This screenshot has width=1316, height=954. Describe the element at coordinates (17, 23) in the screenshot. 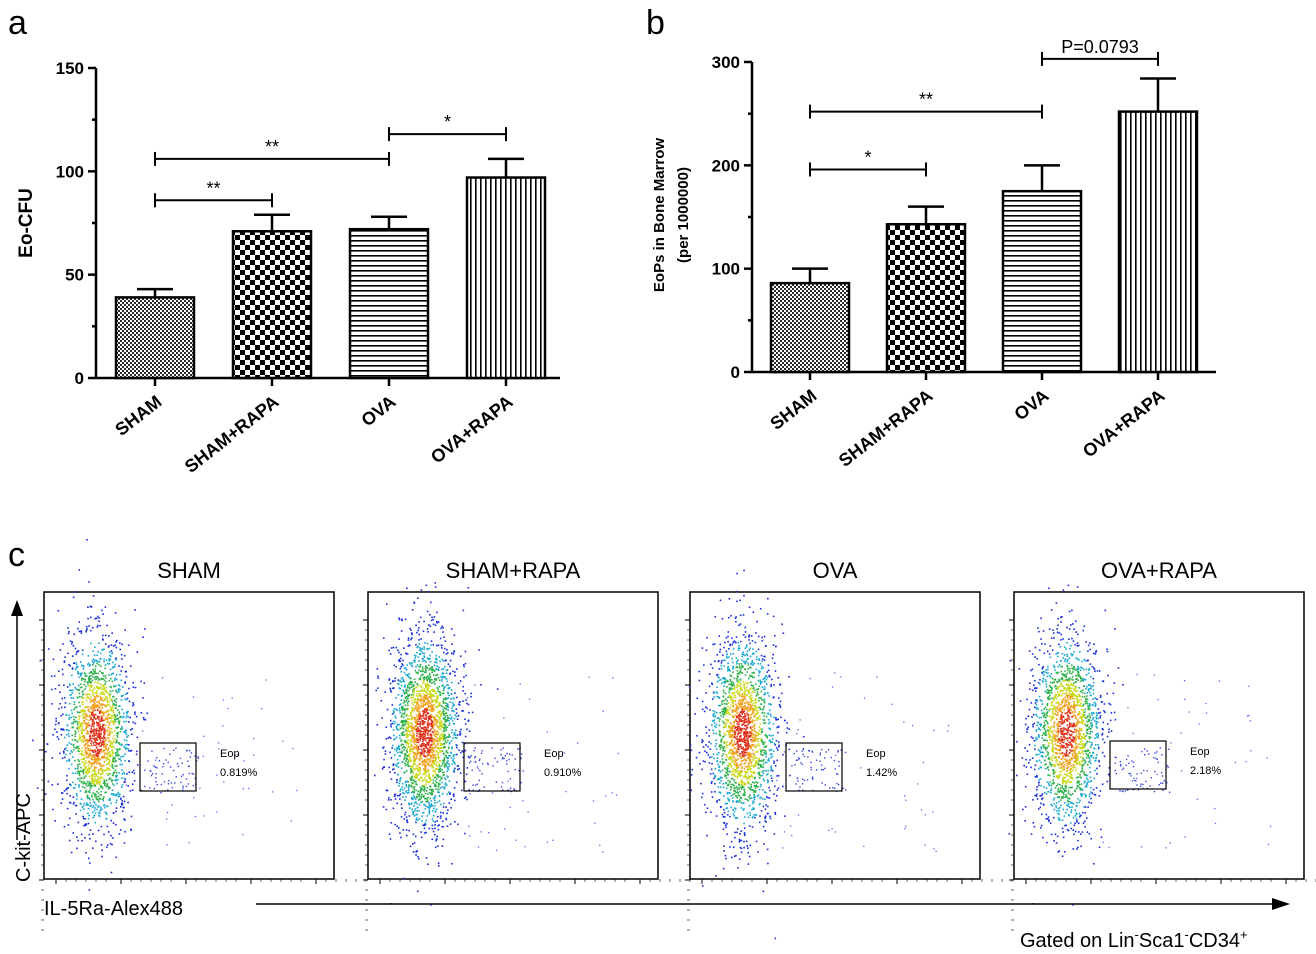

I see `panel-a-letter: a` at that location.